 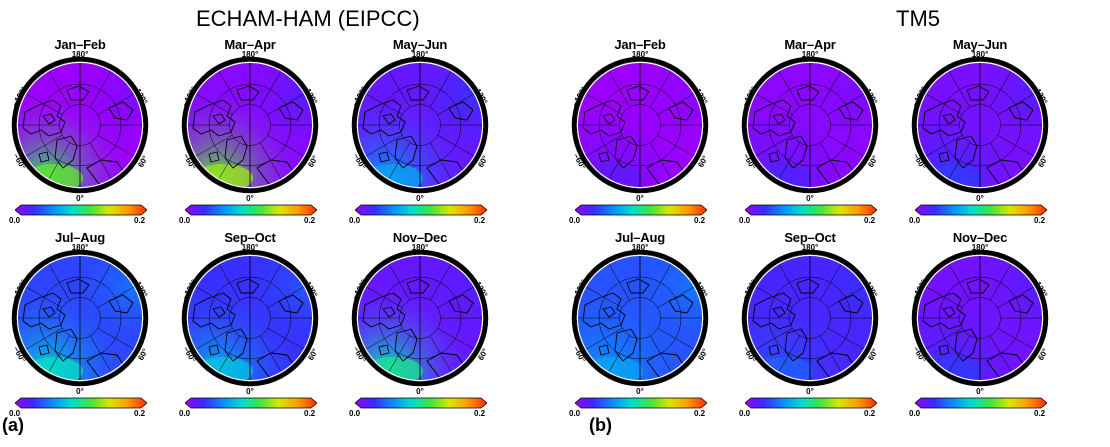 I want to click on season-map: Jul–Aug 180° 0° −120° 120° −60° 60° 0.0 0.2, so click(x=640, y=325).